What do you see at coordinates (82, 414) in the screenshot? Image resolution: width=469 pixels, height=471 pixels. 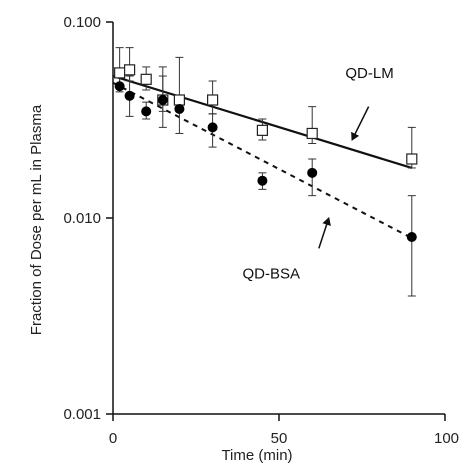 I see `y-tick-label: 0.001` at bounding box center [82, 414].